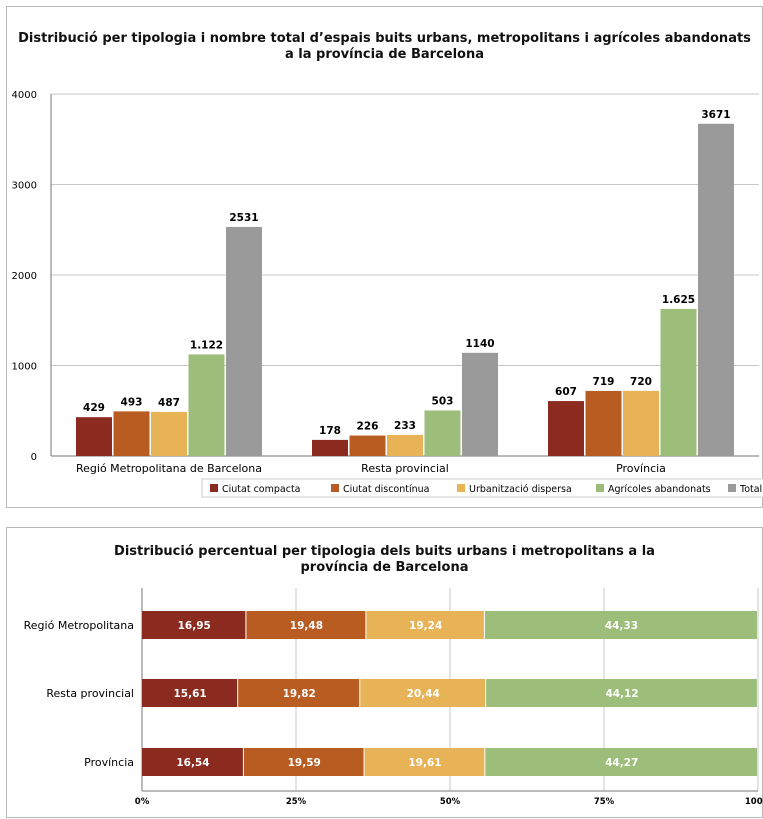 This screenshot has height=819, width=763. Describe the element at coordinates (24, 95) in the screenshot. I see `y-tick-label: 4000` at that location.